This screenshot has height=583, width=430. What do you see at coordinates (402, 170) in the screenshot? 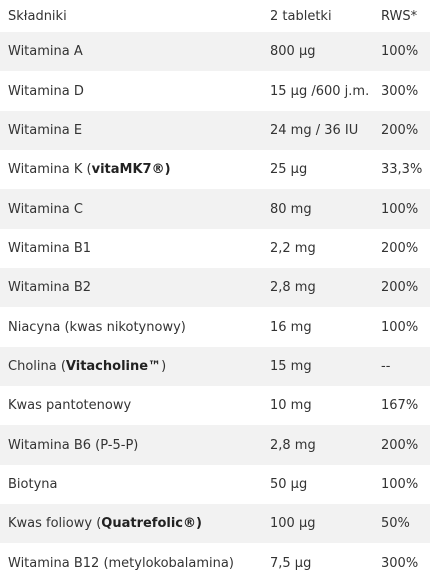
I see `ingredient-rws: 33,3%` at bounding box center [402, 170].